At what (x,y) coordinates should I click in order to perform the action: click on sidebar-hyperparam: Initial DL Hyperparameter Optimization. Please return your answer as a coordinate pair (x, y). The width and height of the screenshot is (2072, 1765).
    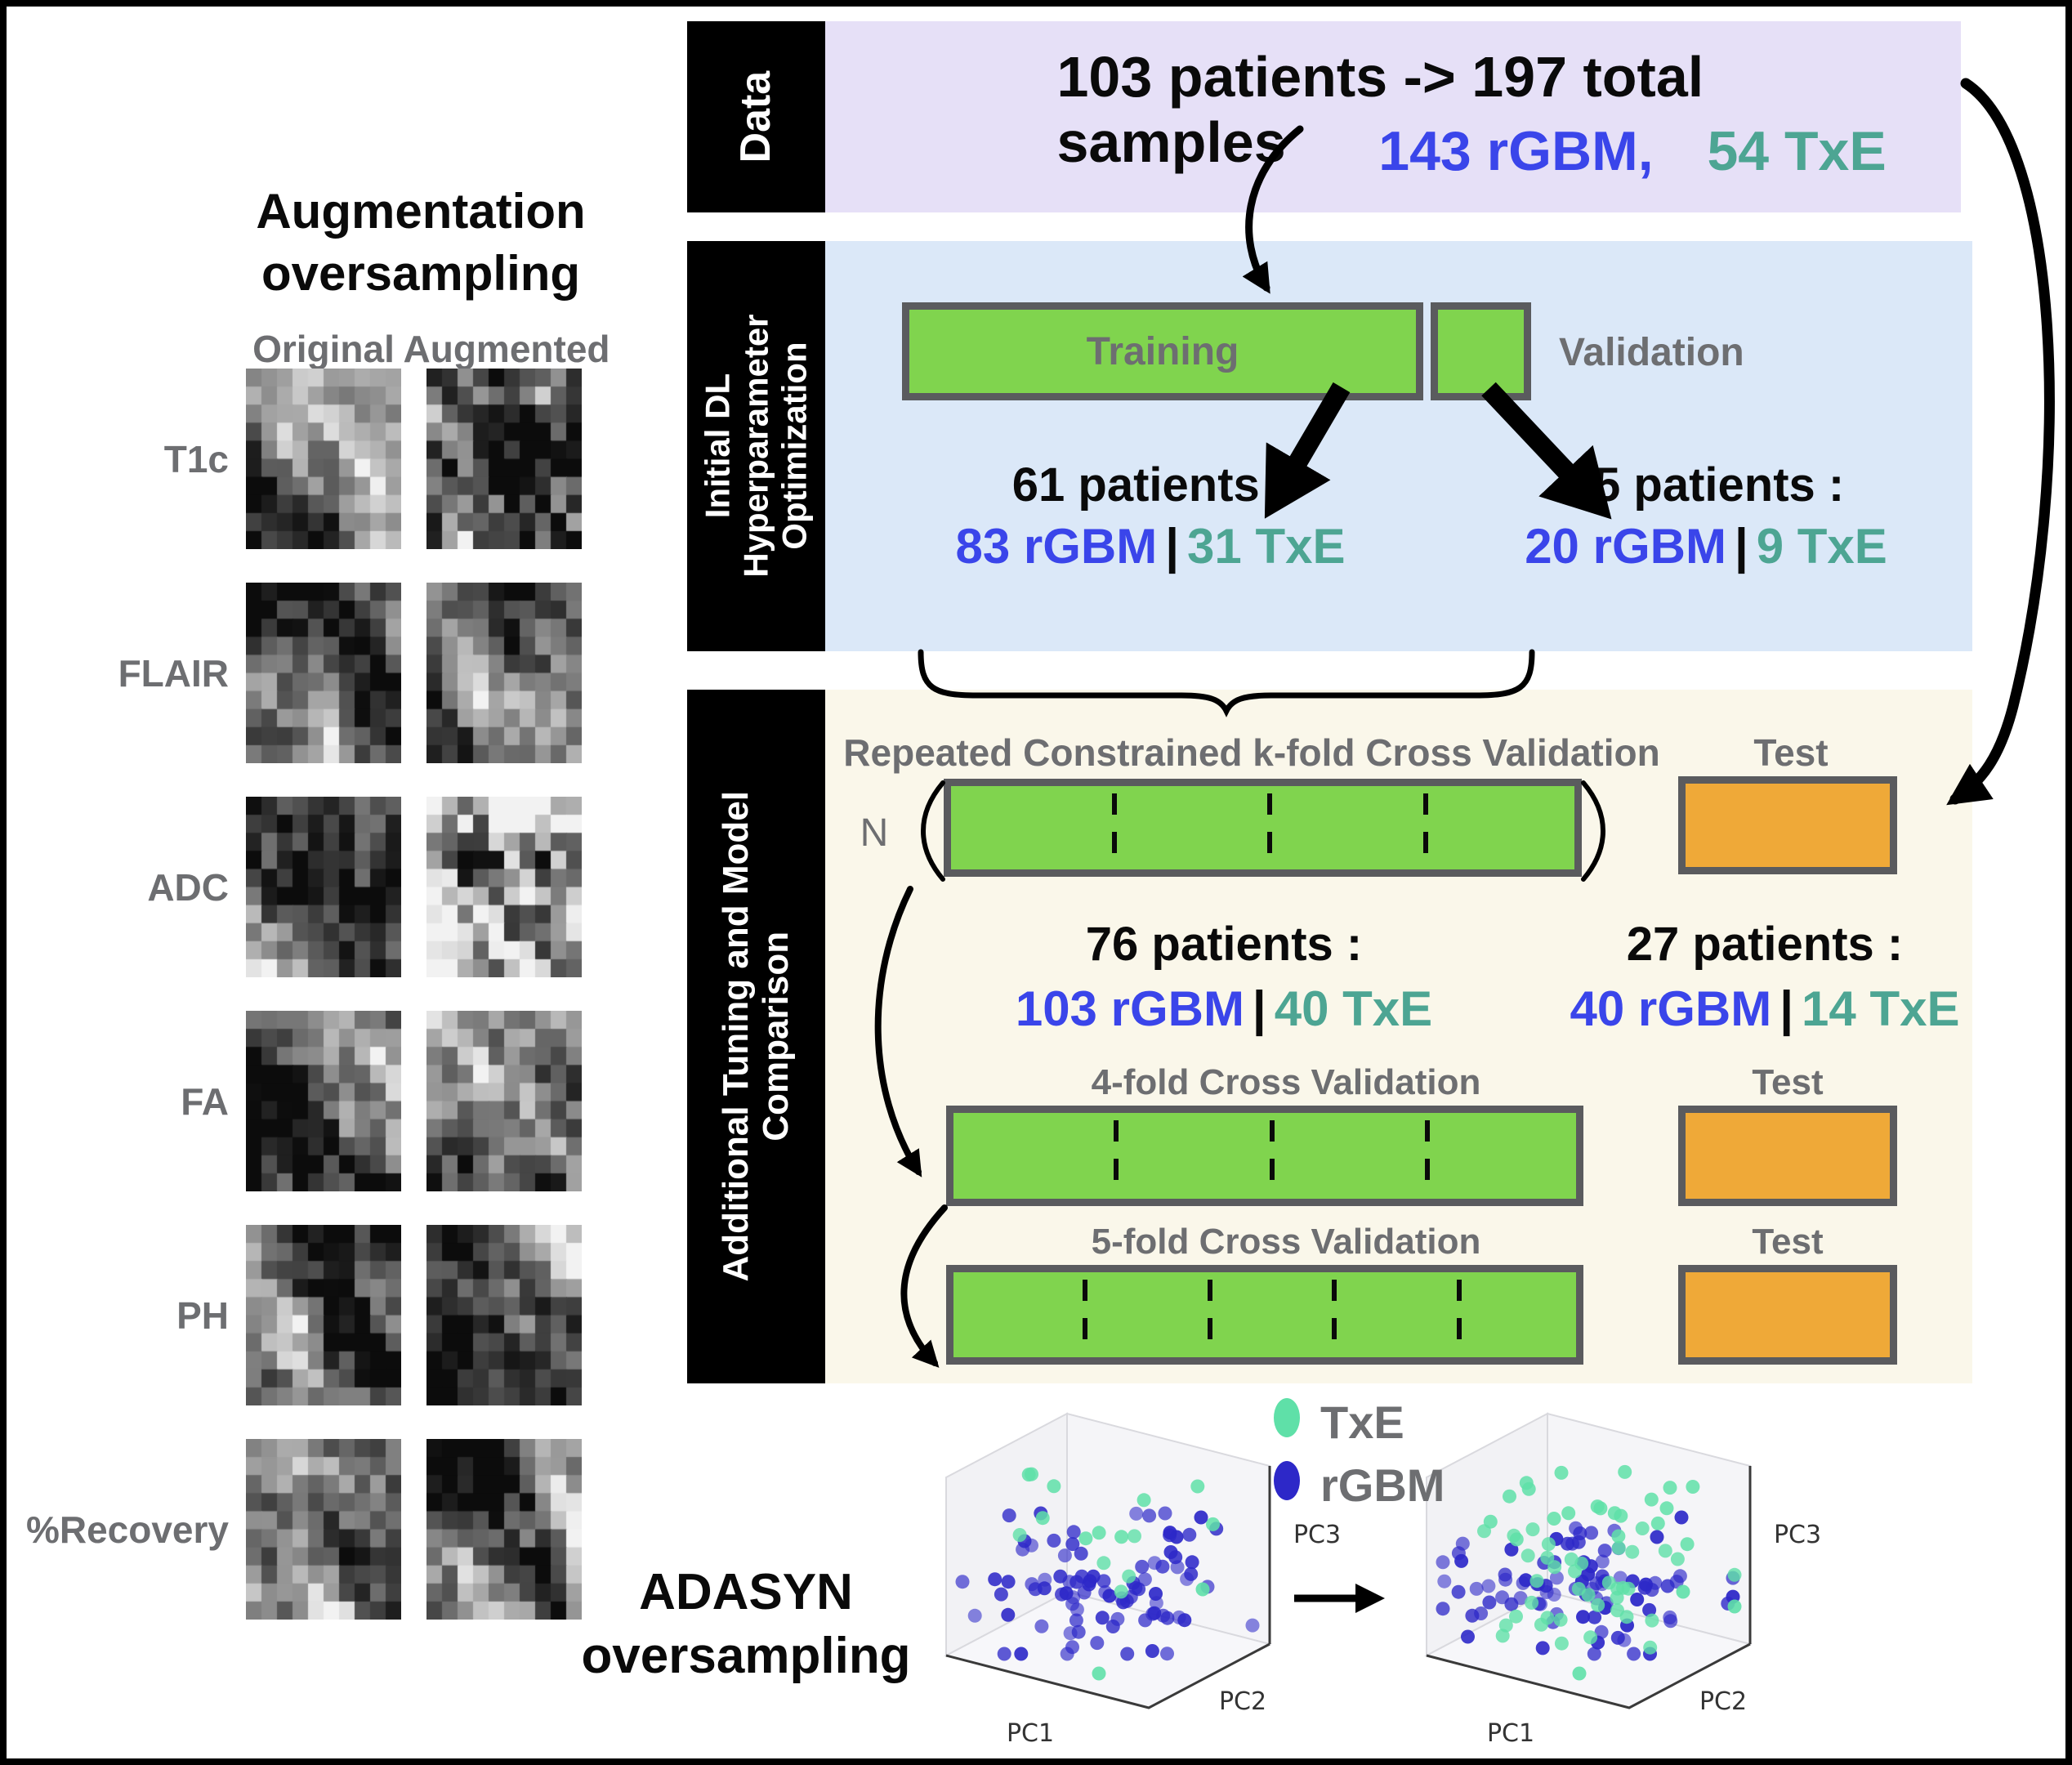
    Looking at the image, I should click on (756, 446).